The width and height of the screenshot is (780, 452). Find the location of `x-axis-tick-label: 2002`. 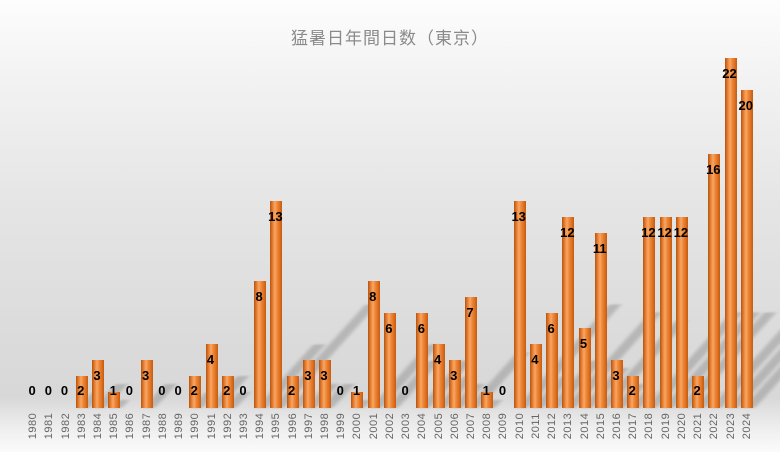

x-axis-tick-label: 2002 is located at coordinates (389, 426).